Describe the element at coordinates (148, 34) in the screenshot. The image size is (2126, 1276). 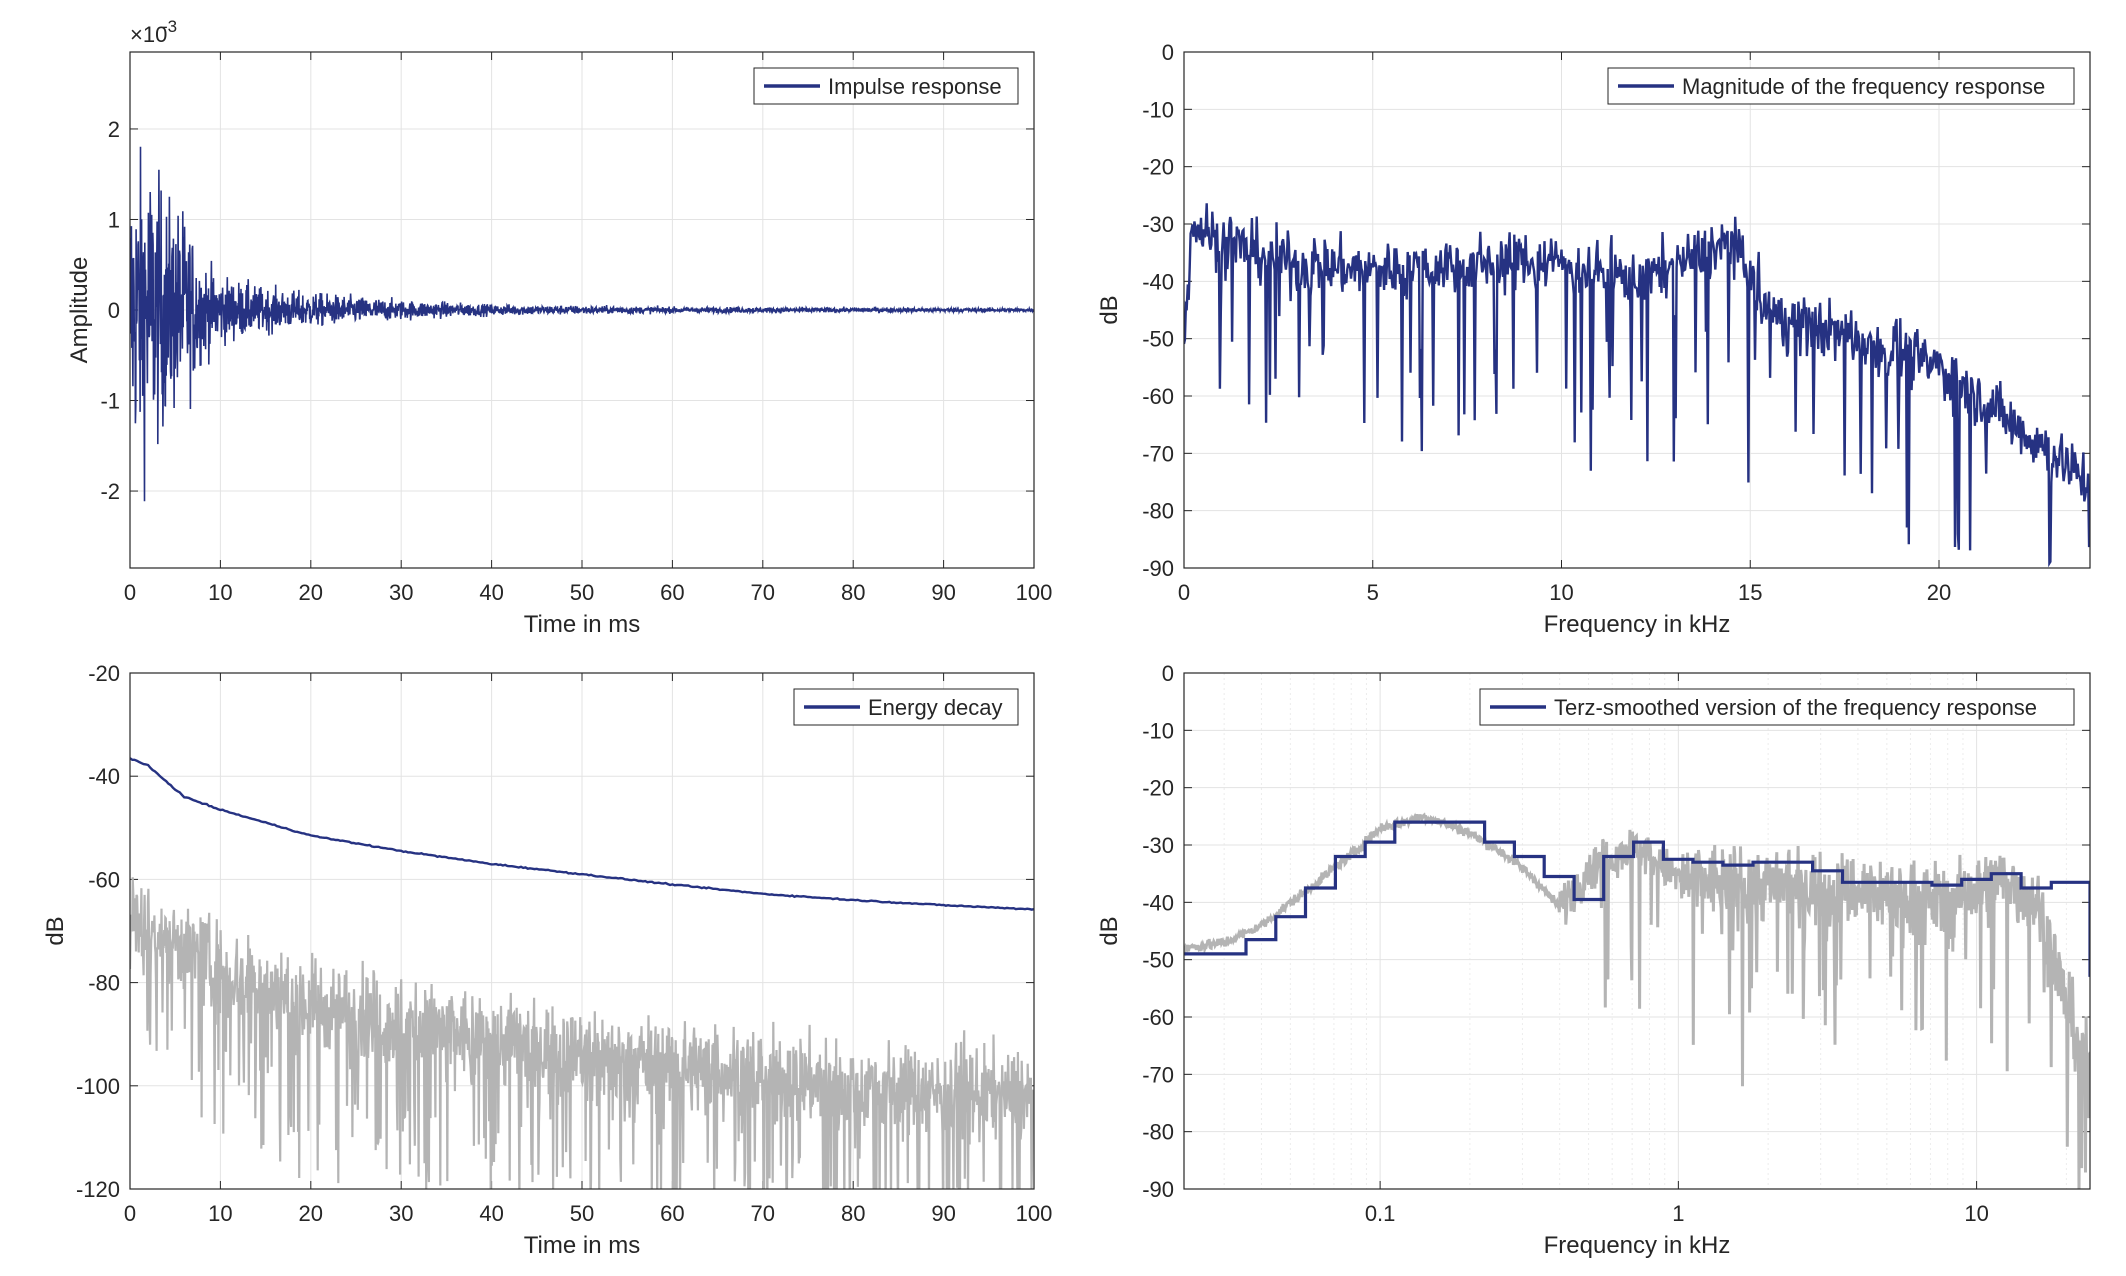
I see `exponent-label: ×10` at that location.